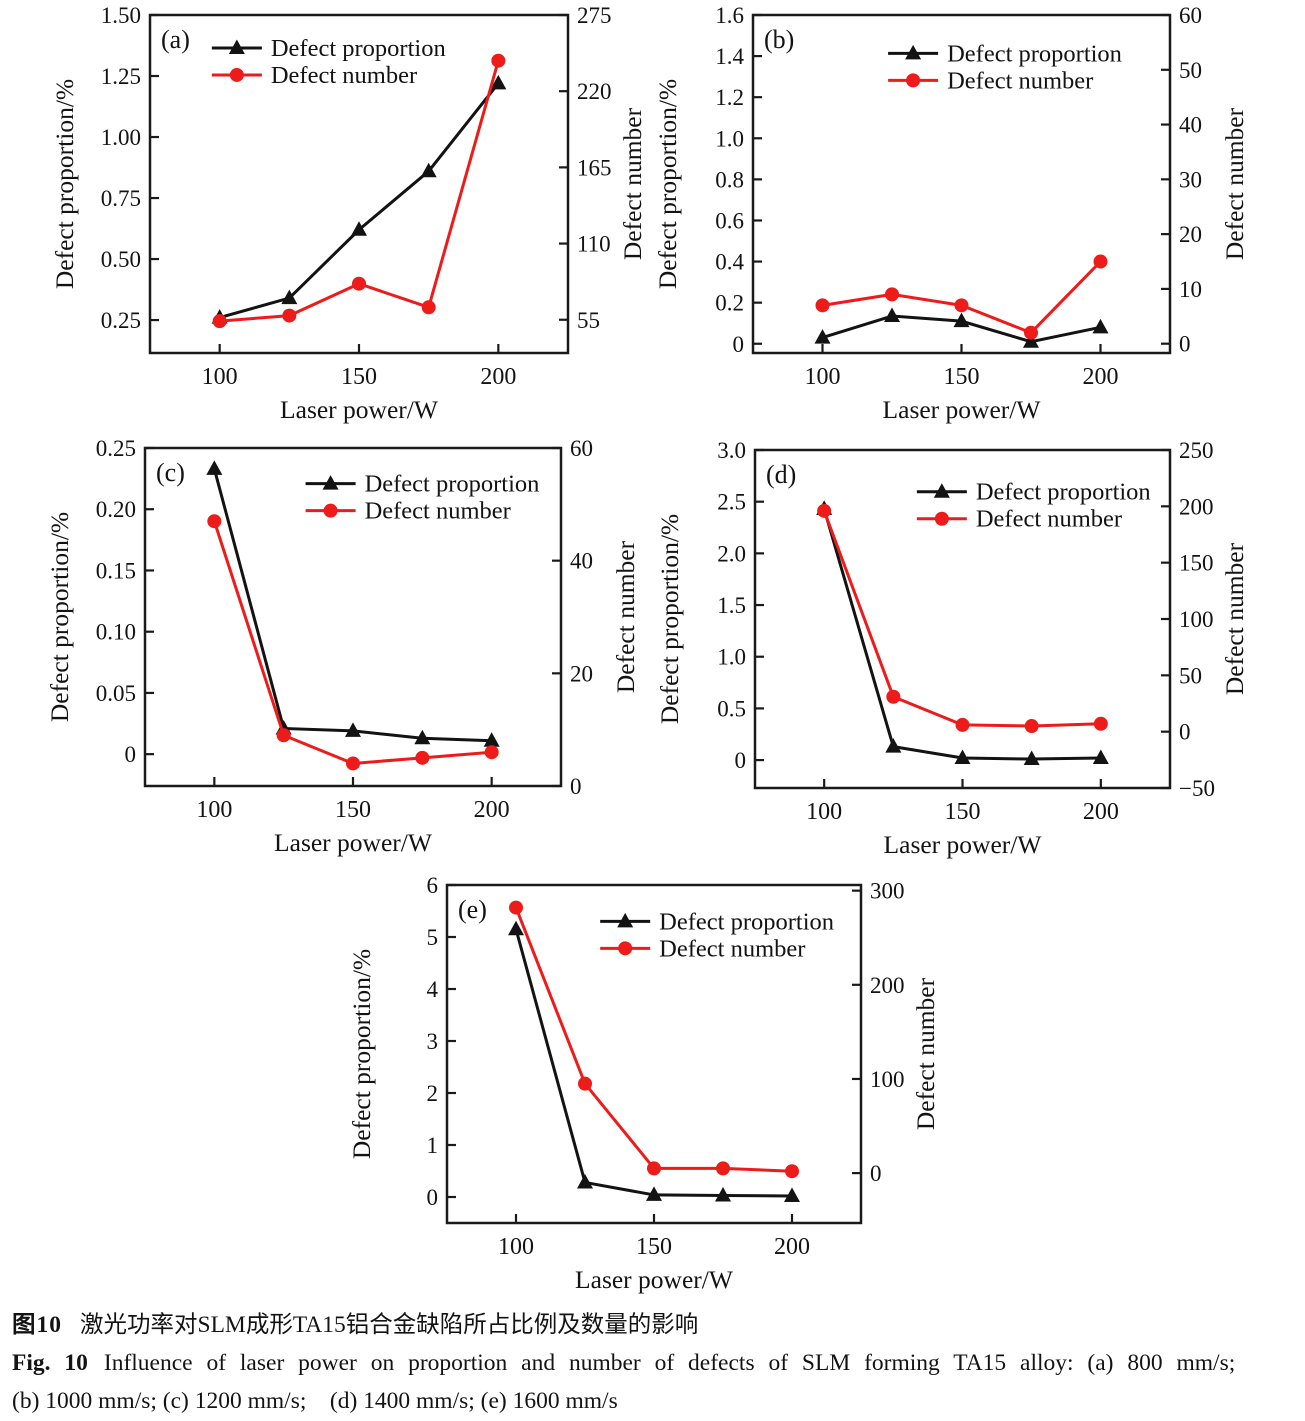 The height and width of the screenshot is (1421, 1305). Describe the element at coordinates (729, 220) in the screenshot. I see `left-tick-label: 0.6` at that location.